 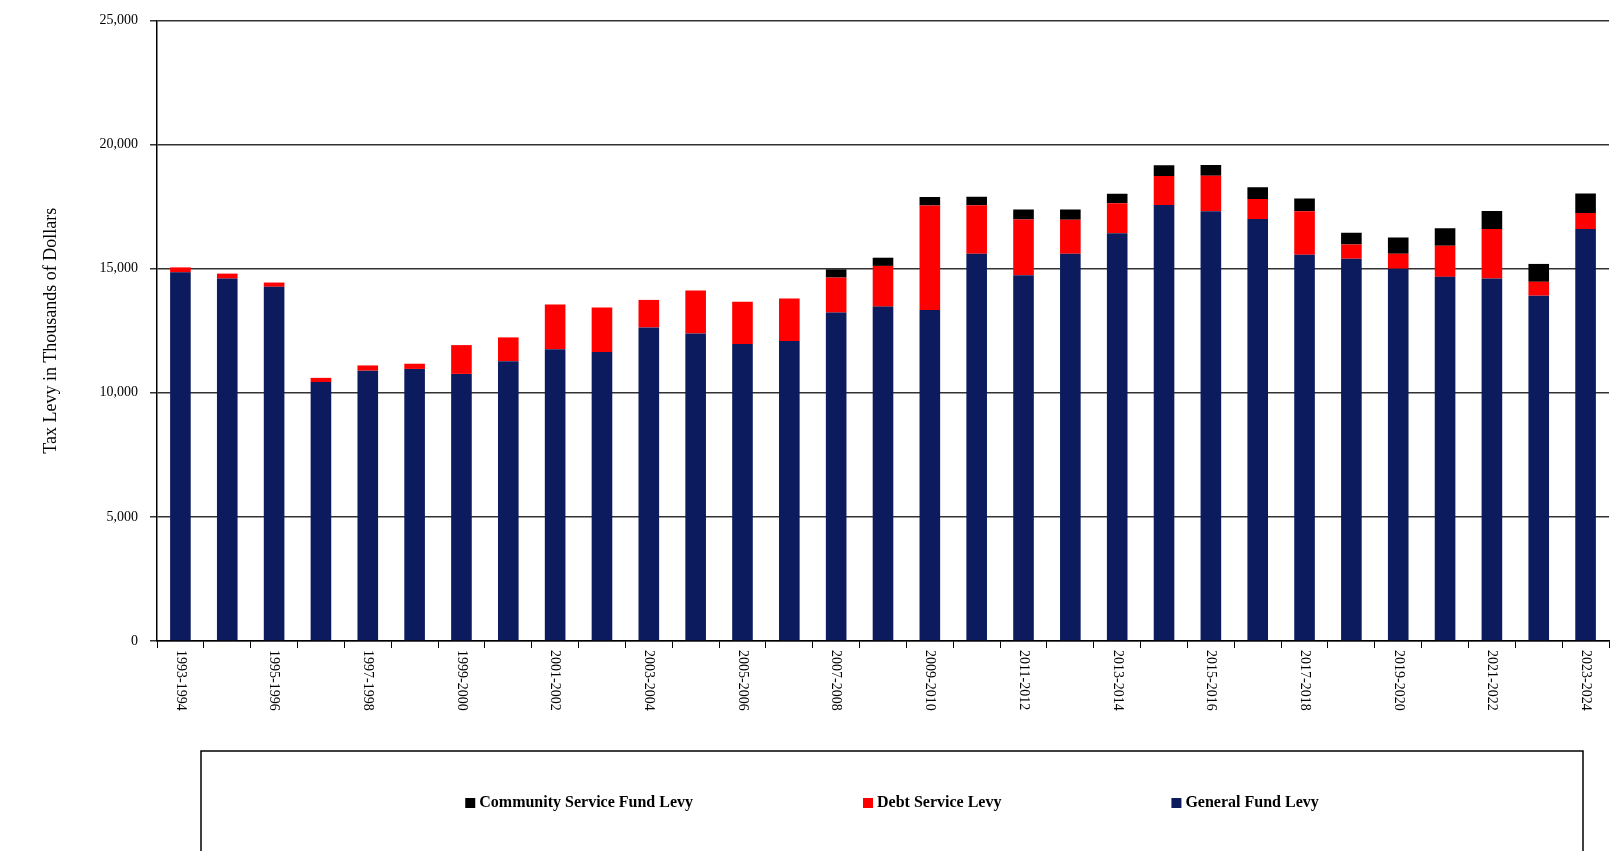 What do you see at coordinates (462, 680) in the screenshot?
I see `x-tick-label: 1999-2000` at bounding box center [462, 680].